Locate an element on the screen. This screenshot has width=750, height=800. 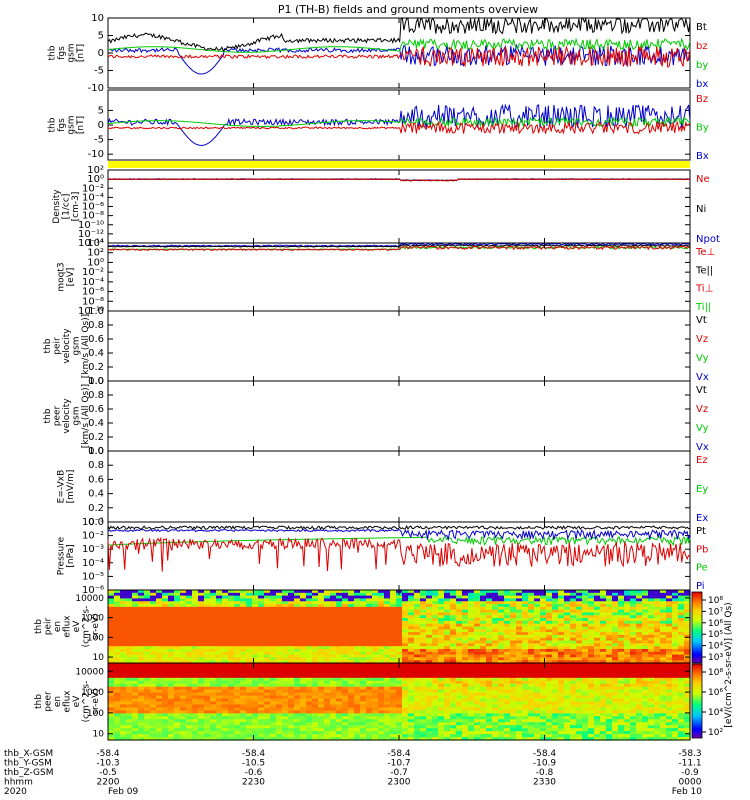
legend-by-1: by is located at coordinates (702, 65).